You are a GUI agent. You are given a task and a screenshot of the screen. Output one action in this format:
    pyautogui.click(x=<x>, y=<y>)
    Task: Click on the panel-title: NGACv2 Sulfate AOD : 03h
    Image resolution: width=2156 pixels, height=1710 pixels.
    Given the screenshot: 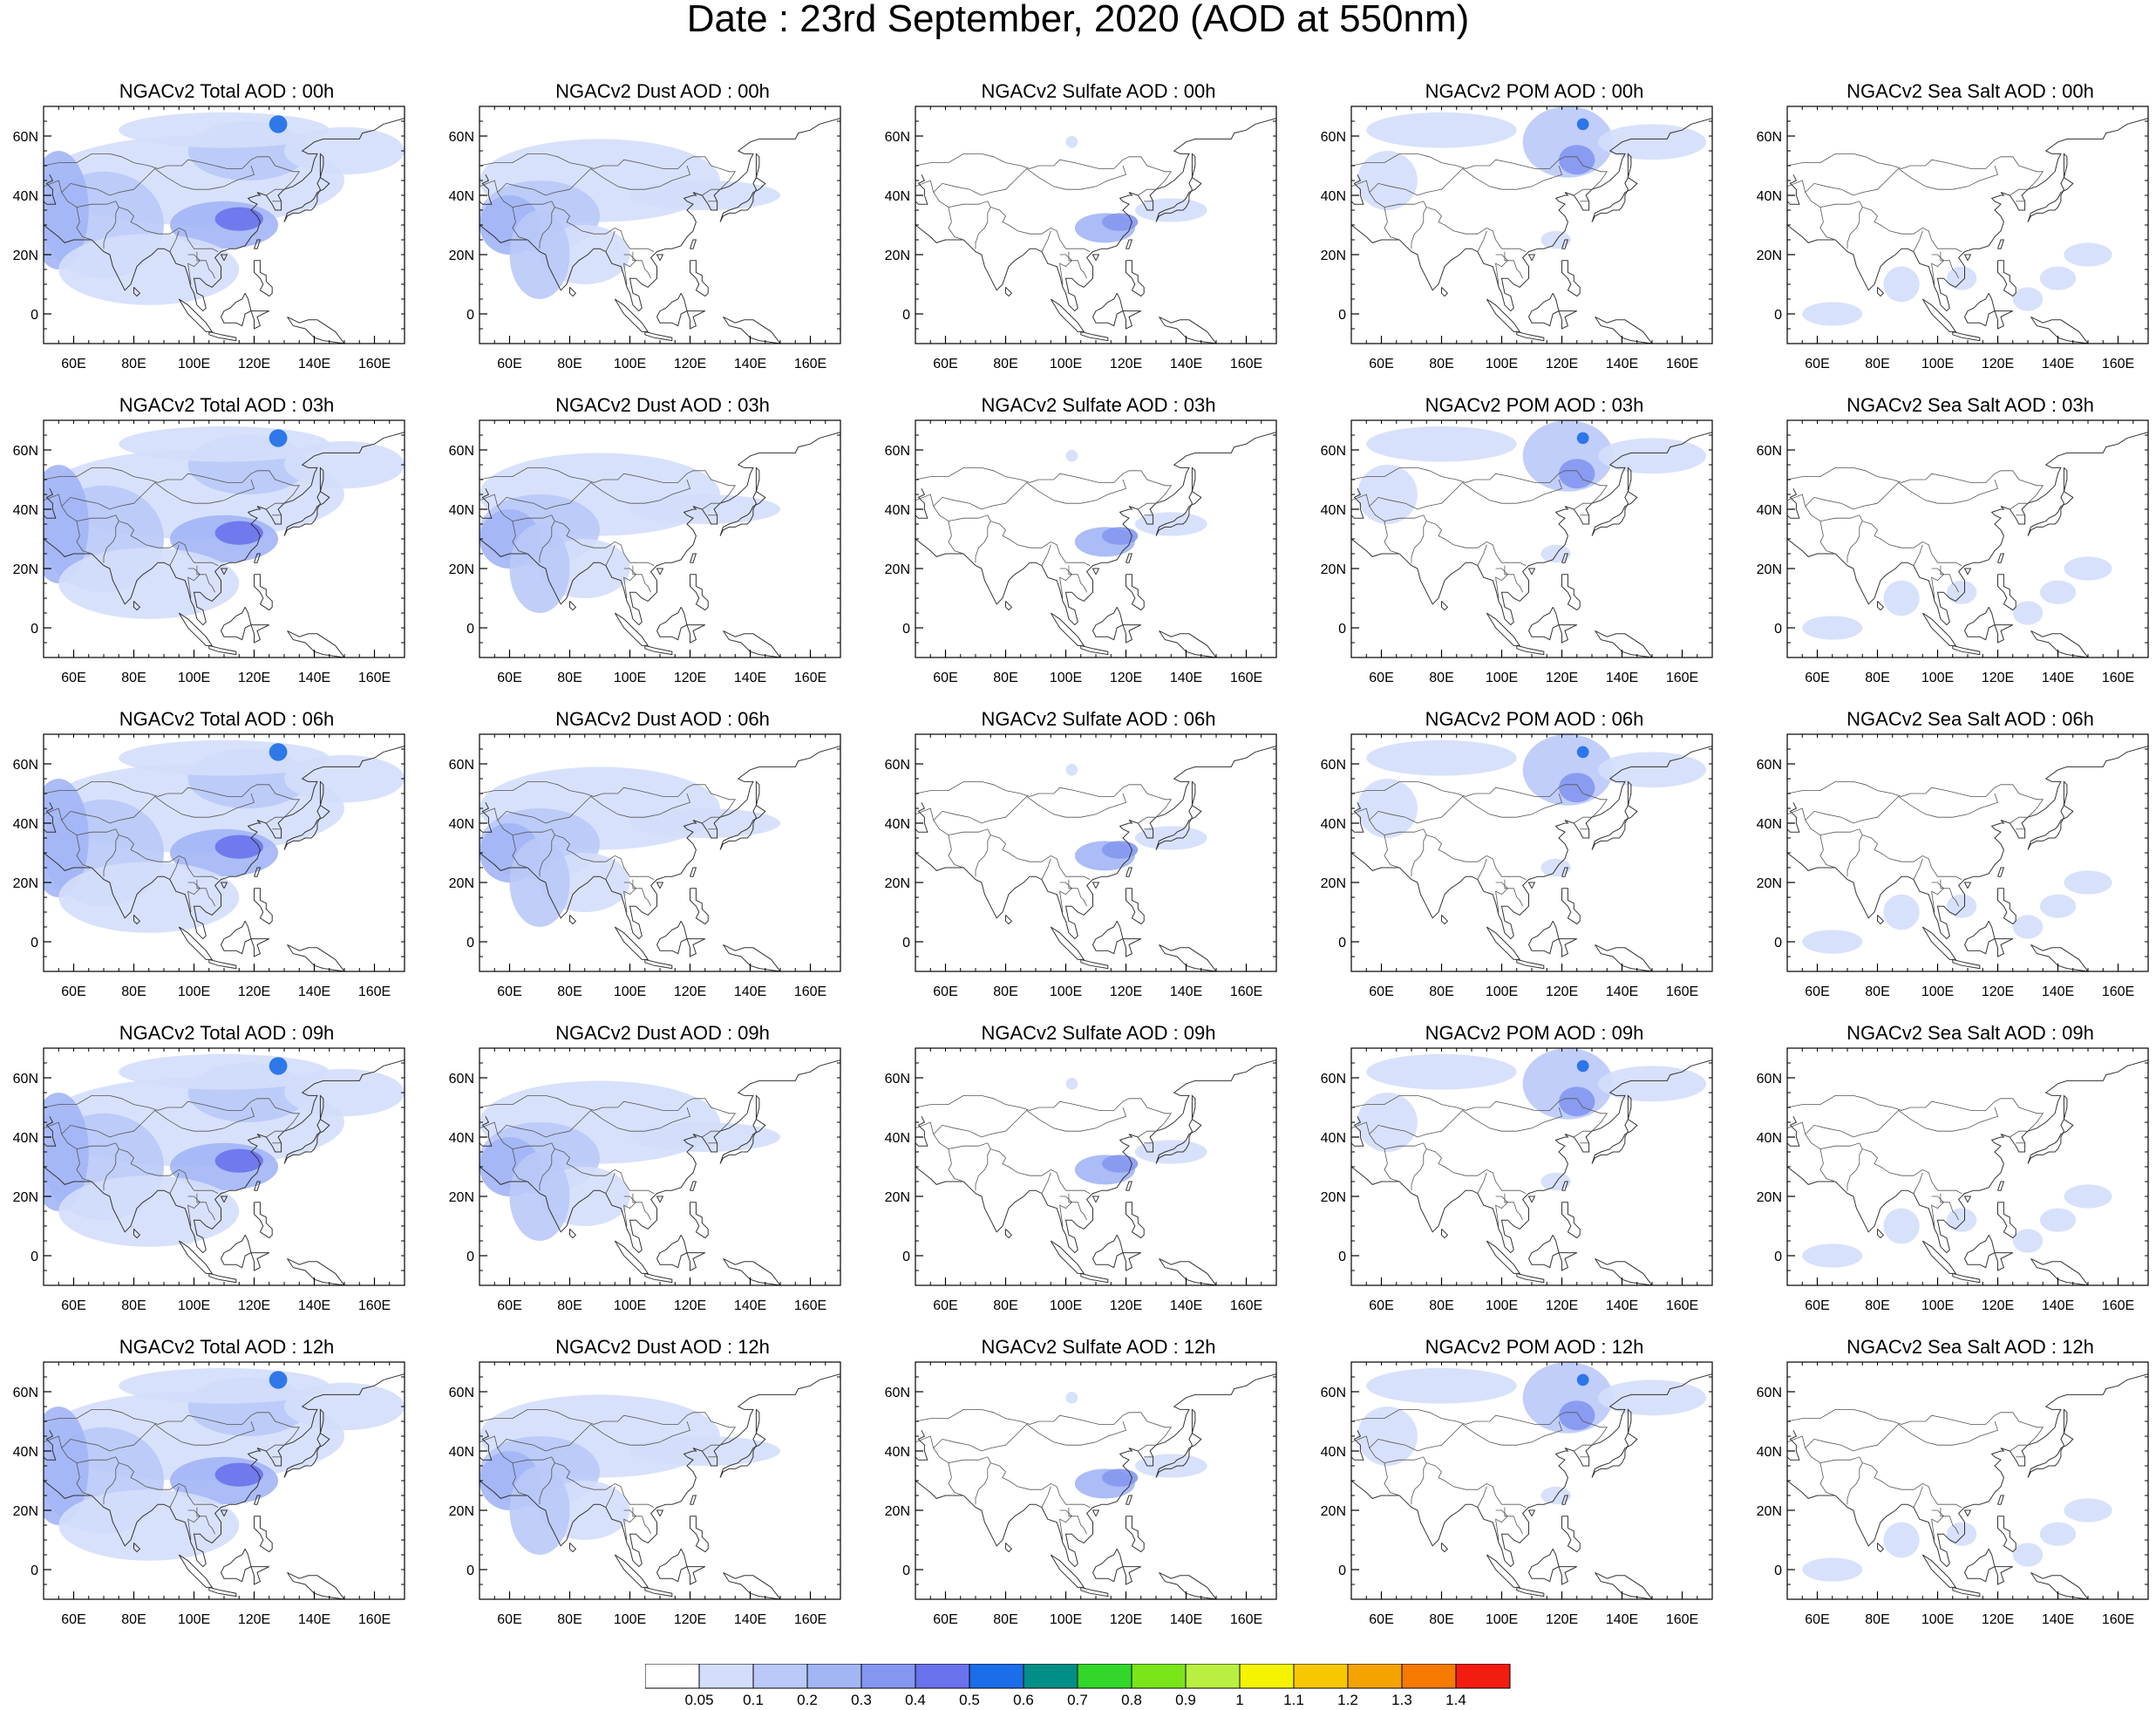 What is the action you would take?
    pyautogui.click(x=1098, y=405)
    